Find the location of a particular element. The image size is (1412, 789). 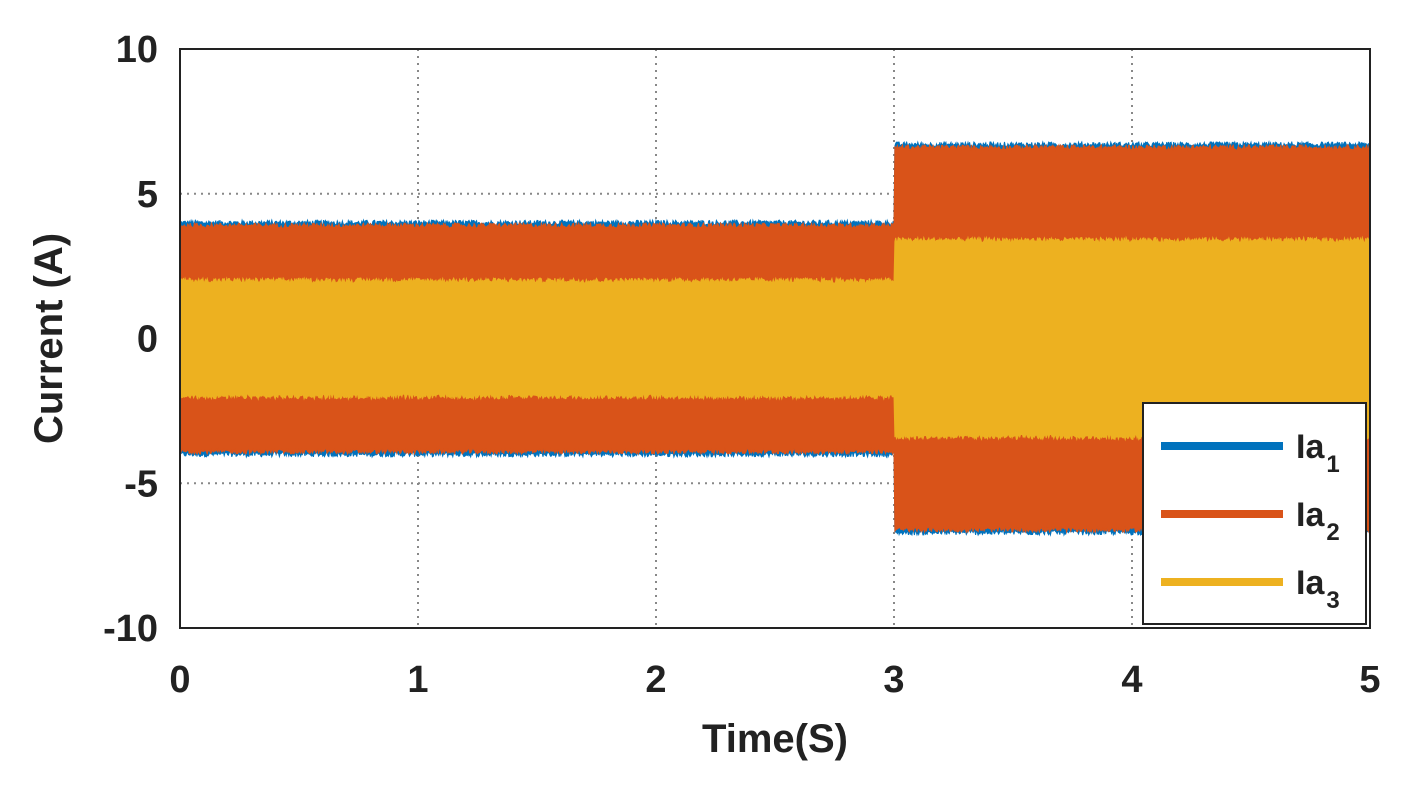

x-tick-label: 4 is located at coordinates (1131, 680).